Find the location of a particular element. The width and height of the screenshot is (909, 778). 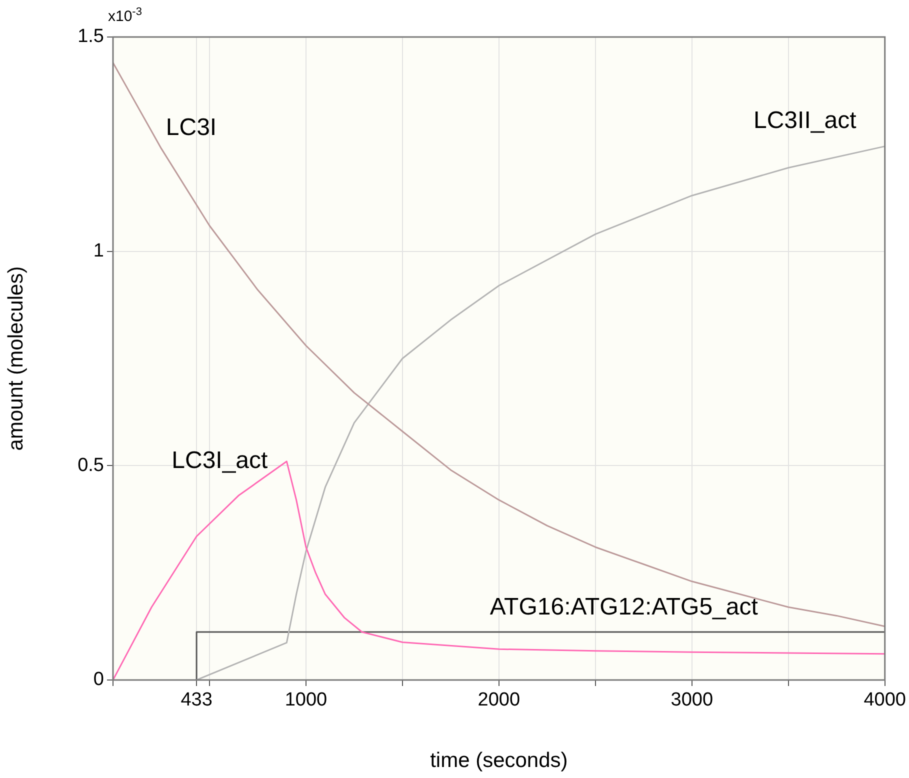

y-tick-label: 0 is located at coordinates (98, 679).